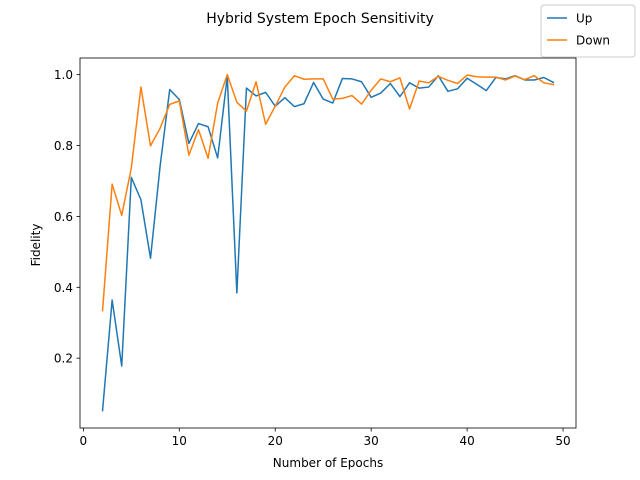  What do you see at coordinates (328, 463) in the screenshot?
I see `x-axis-label: Number of Epochs` at bounding box center [328, 463].